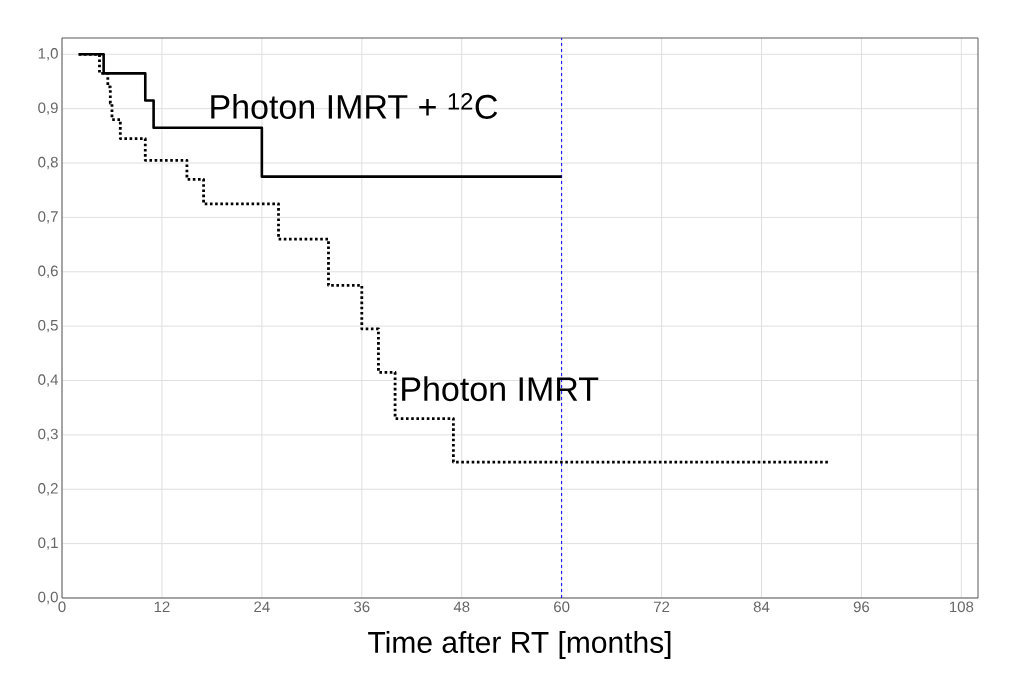 Image resolution: width=1009 pixels, height=698 pixels. I want to click on series-label: Photon IMRT + $^{12}$C, so click(354, 105).